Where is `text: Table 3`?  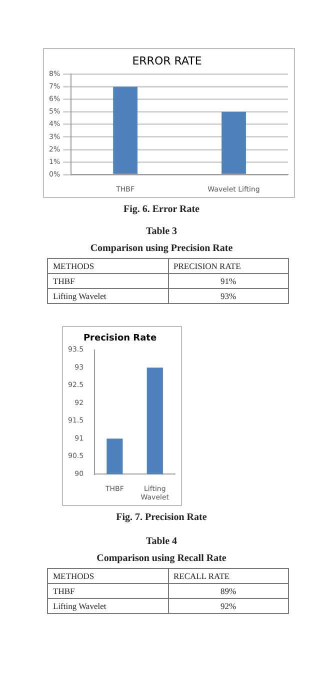
text: Table 3 is located at coordinates (161, 231).